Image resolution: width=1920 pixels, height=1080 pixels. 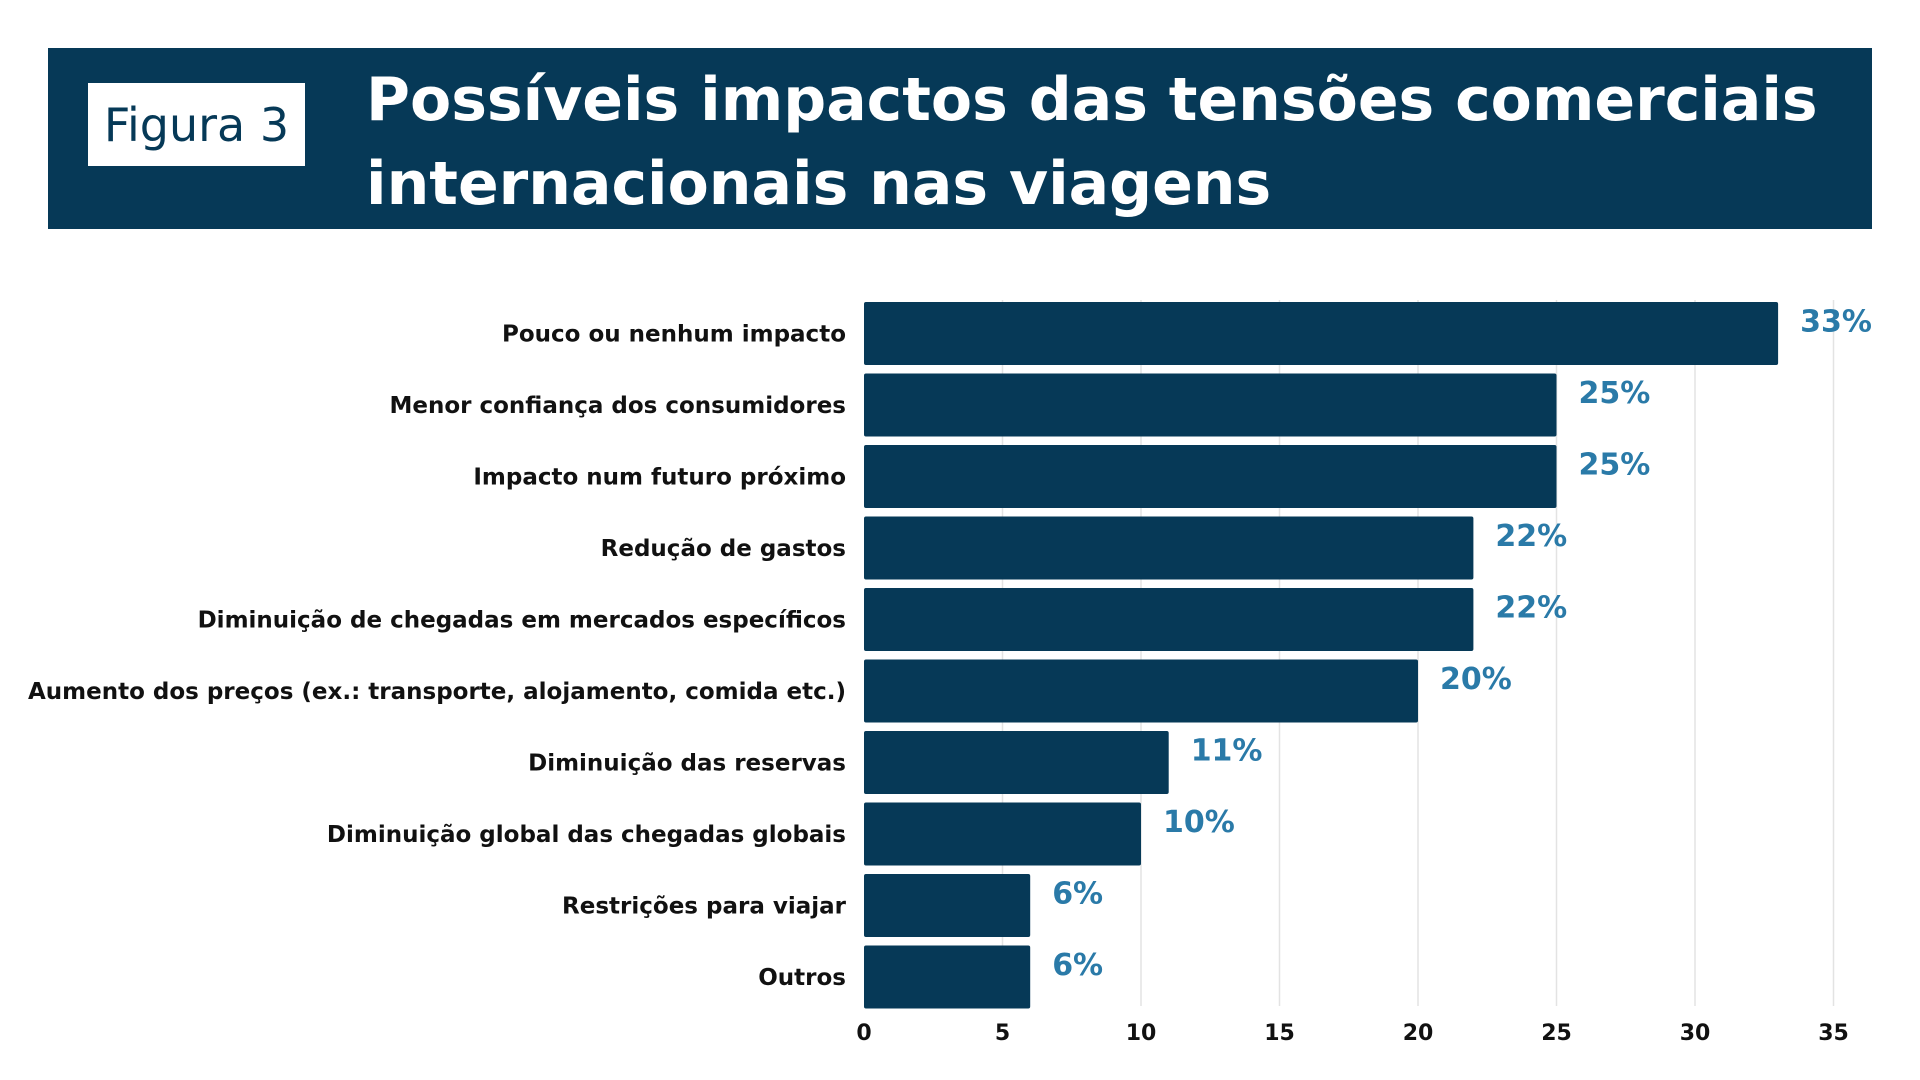 What do you see at coordinates (1352, 1033) in the screenshot?
I see `x-axis-ticks: 0 5 10 15 20 25 30 35` at bounding box center [1352, 1033].